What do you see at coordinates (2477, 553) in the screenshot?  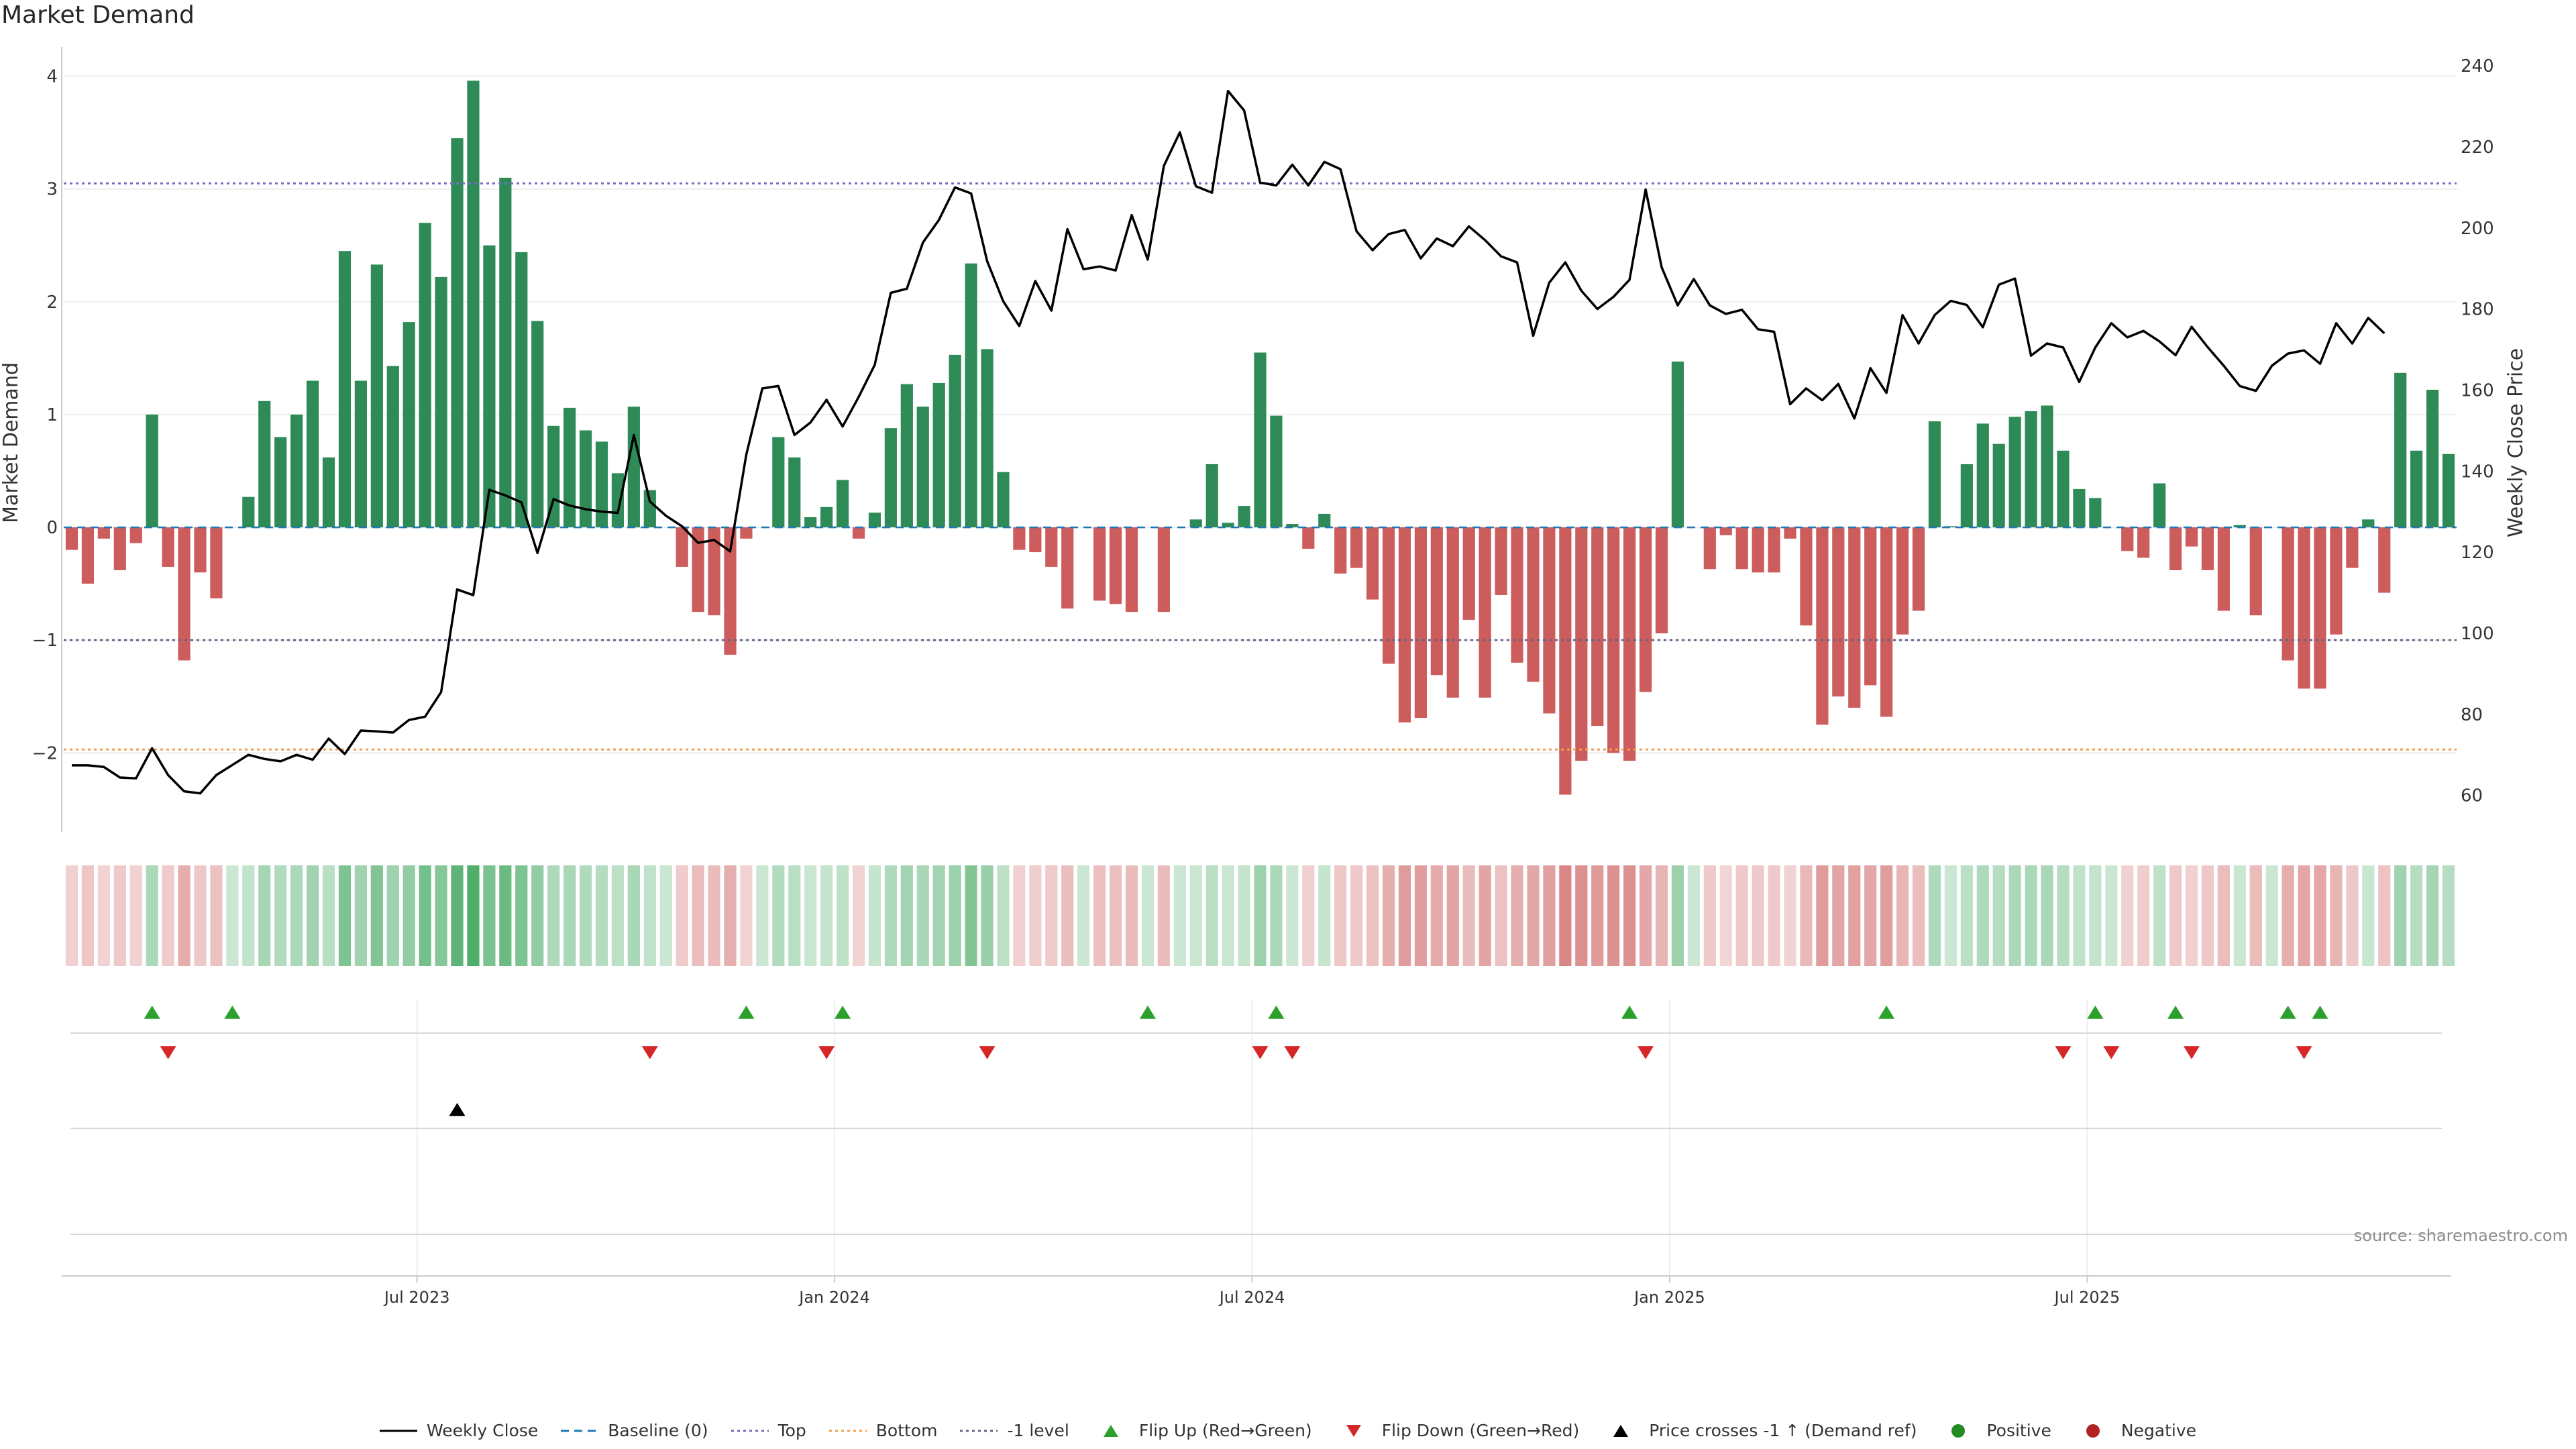 I see `y2-tick-label: 120` at bounding box center [2477, 553].